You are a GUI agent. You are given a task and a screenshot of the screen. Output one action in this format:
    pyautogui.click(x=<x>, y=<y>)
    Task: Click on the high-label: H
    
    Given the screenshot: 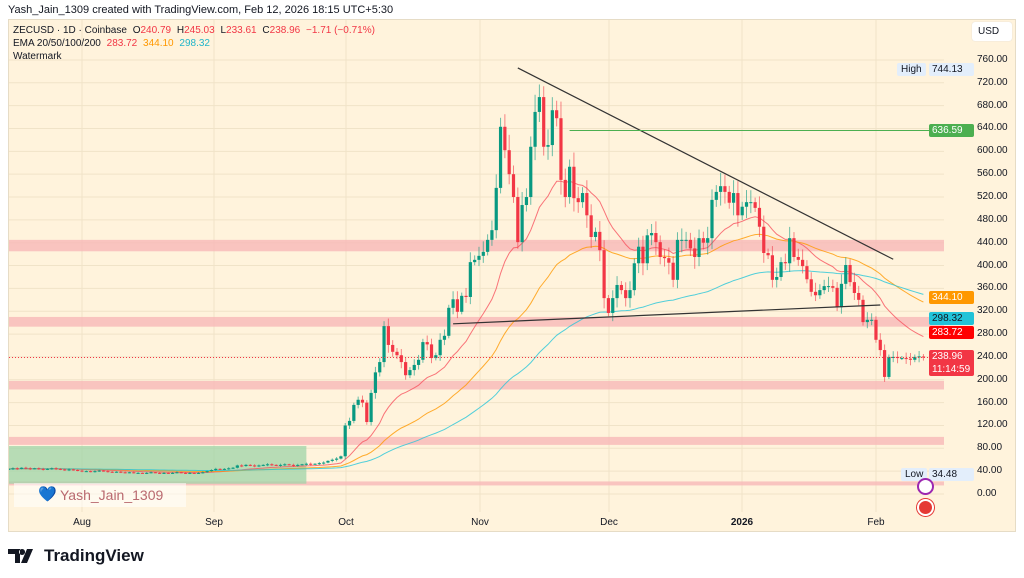 What is the action you would take?
    pyautogui.click(x=180, y=30)
    